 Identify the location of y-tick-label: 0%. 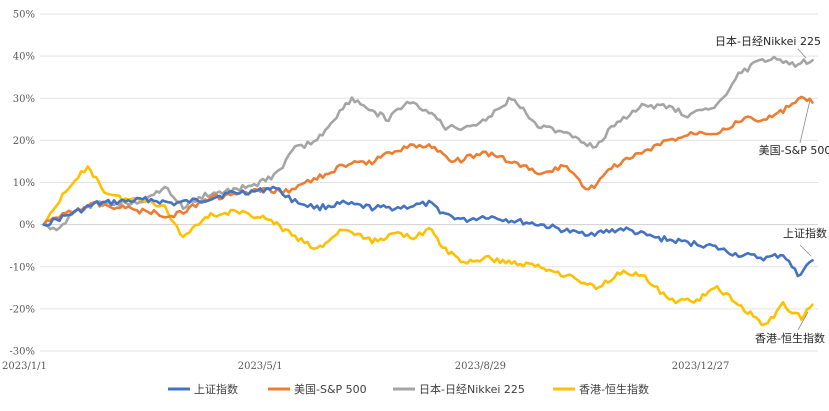
(27, 225).